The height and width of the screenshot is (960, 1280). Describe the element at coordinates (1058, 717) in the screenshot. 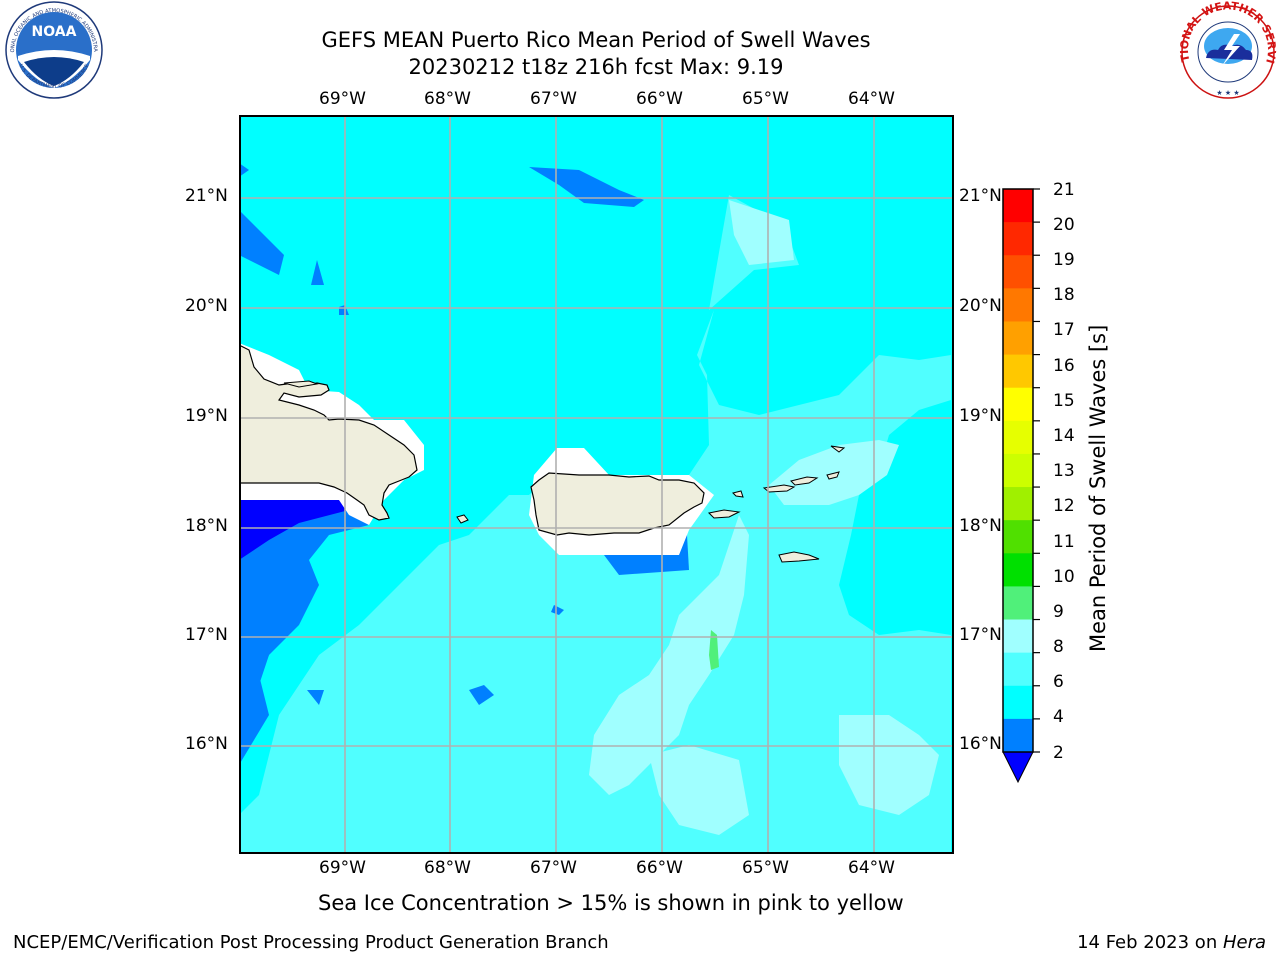

I see `colorbar-tick-label: 4` at that location.